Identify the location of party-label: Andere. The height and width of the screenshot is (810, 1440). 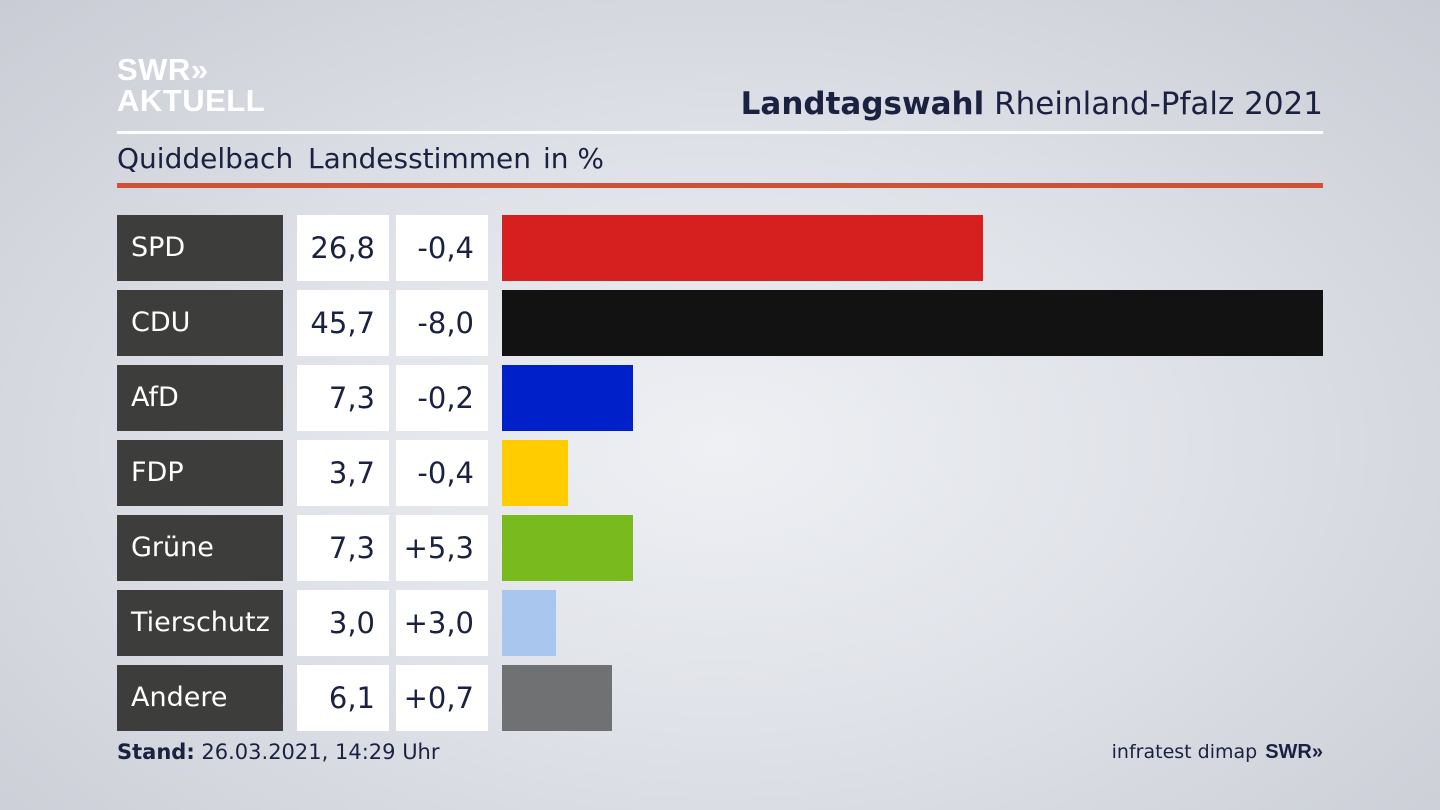
(200, 698).